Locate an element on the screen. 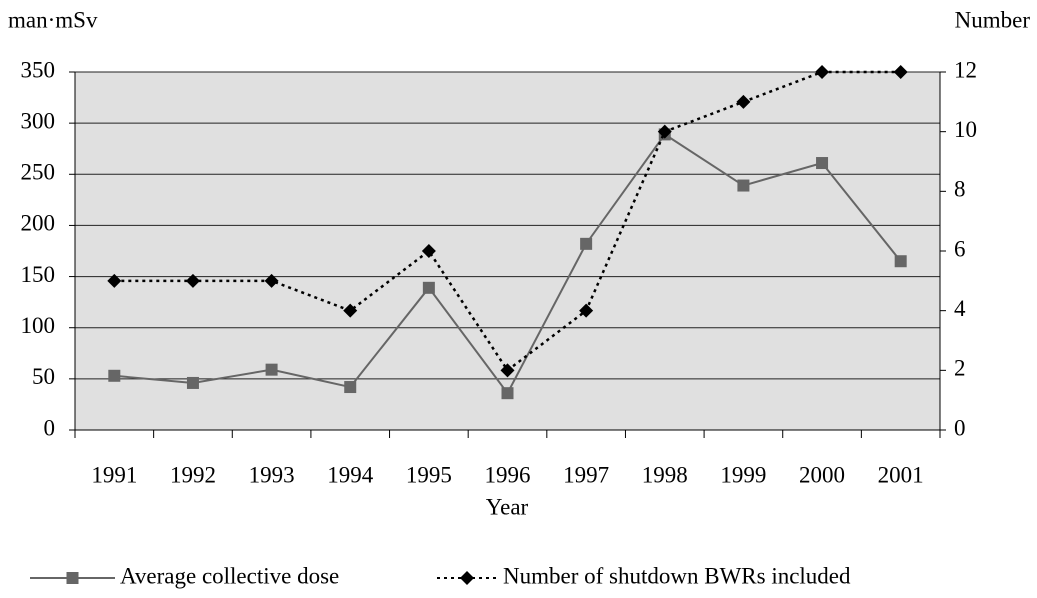  y-tick-label: 50 is located at coordinates (43, 376).